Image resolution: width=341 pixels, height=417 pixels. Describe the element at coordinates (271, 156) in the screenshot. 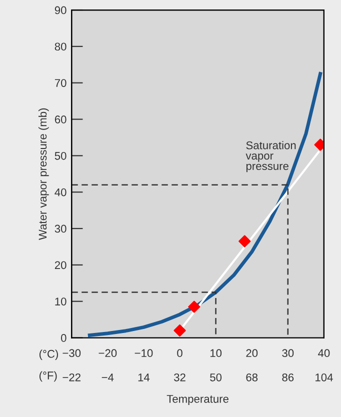

I see `series-label: Saturation vapor pressure` at that location.